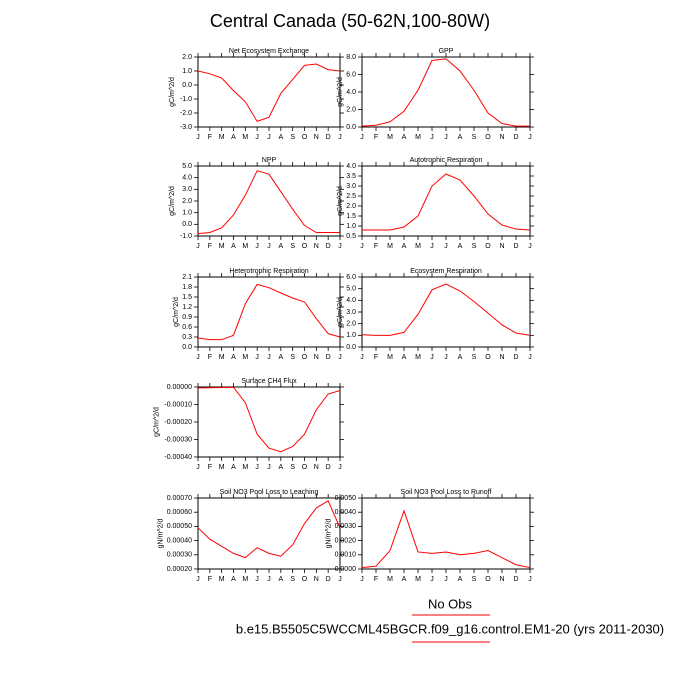 Image resolution: width=700 pixels, height=700 pixels. Describe the element at coordinates (269, 51) in the screenshot. I see `panel-title: Net Ecosystem Exchange` at that location.